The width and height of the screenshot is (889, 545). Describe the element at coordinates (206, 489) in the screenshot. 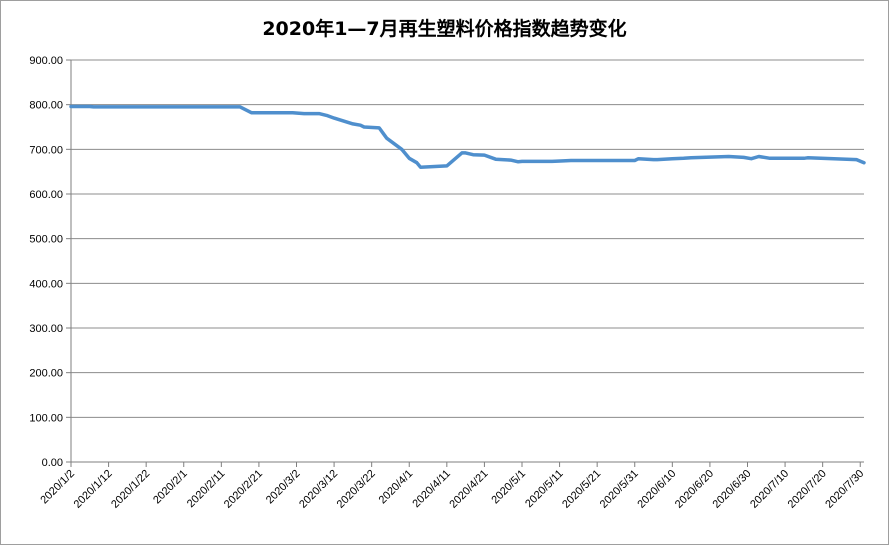

I see `x-tick-label: 2020/2/11` at that location.